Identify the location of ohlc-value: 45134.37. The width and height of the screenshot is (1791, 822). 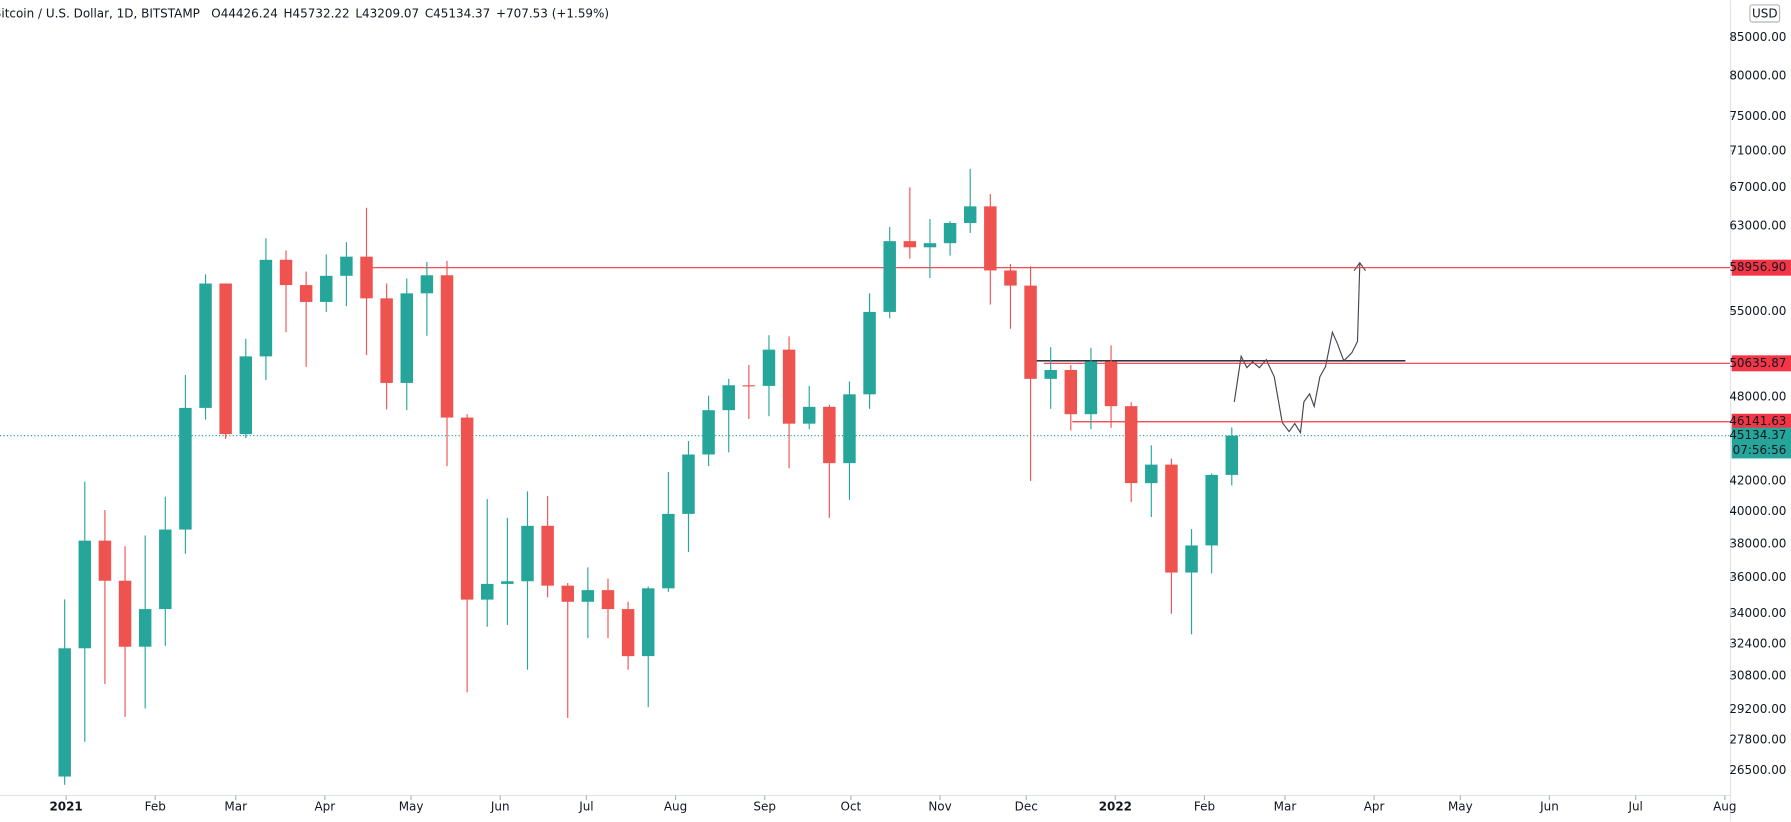
(461, 14).